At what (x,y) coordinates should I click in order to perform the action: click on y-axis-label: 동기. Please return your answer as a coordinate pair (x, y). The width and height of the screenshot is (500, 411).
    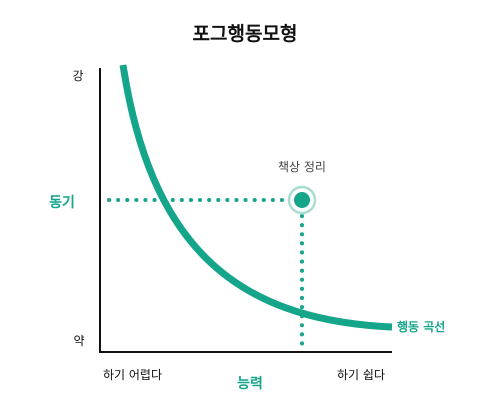
    Looking at the image, I should click on (62, 203).